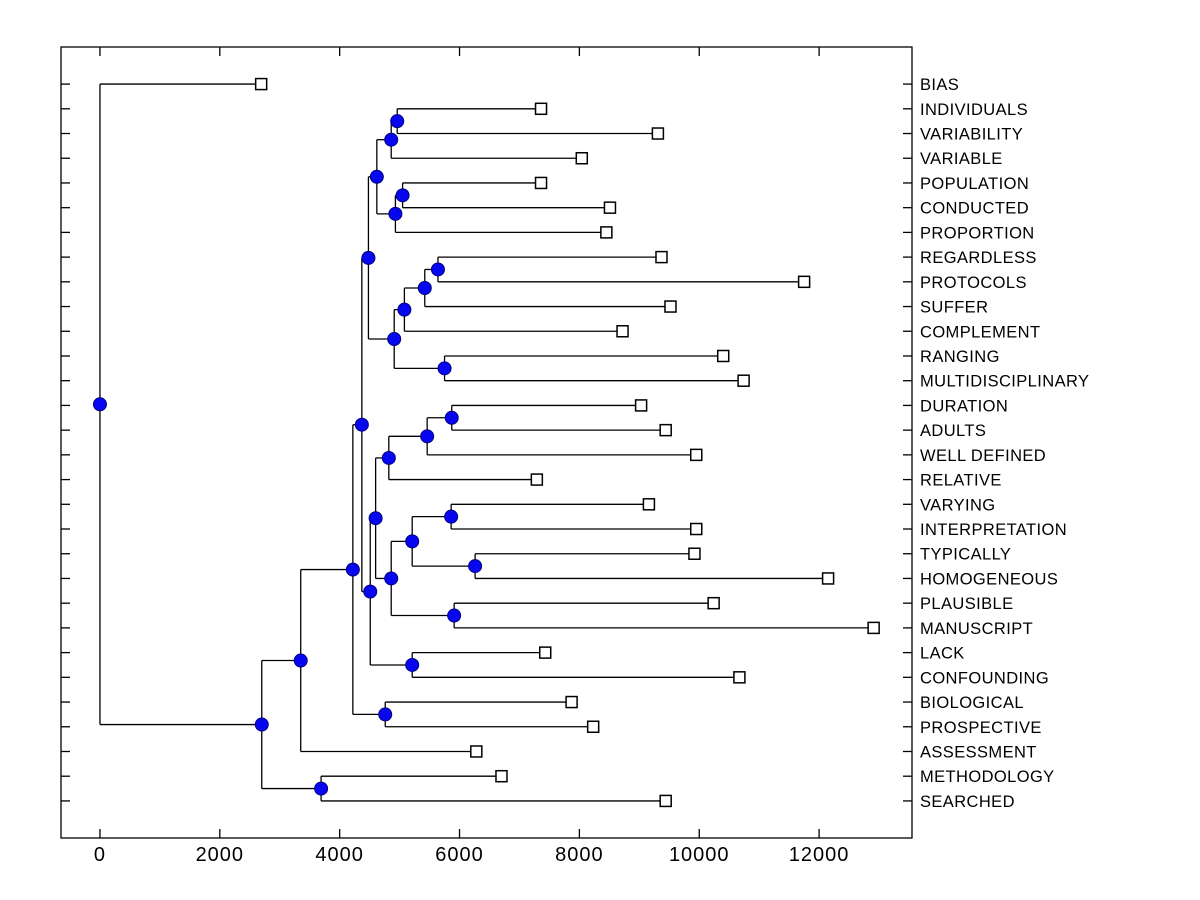  I want to click on leaf-label: MULTIDISCIPLINARY, so click(1004, 382).